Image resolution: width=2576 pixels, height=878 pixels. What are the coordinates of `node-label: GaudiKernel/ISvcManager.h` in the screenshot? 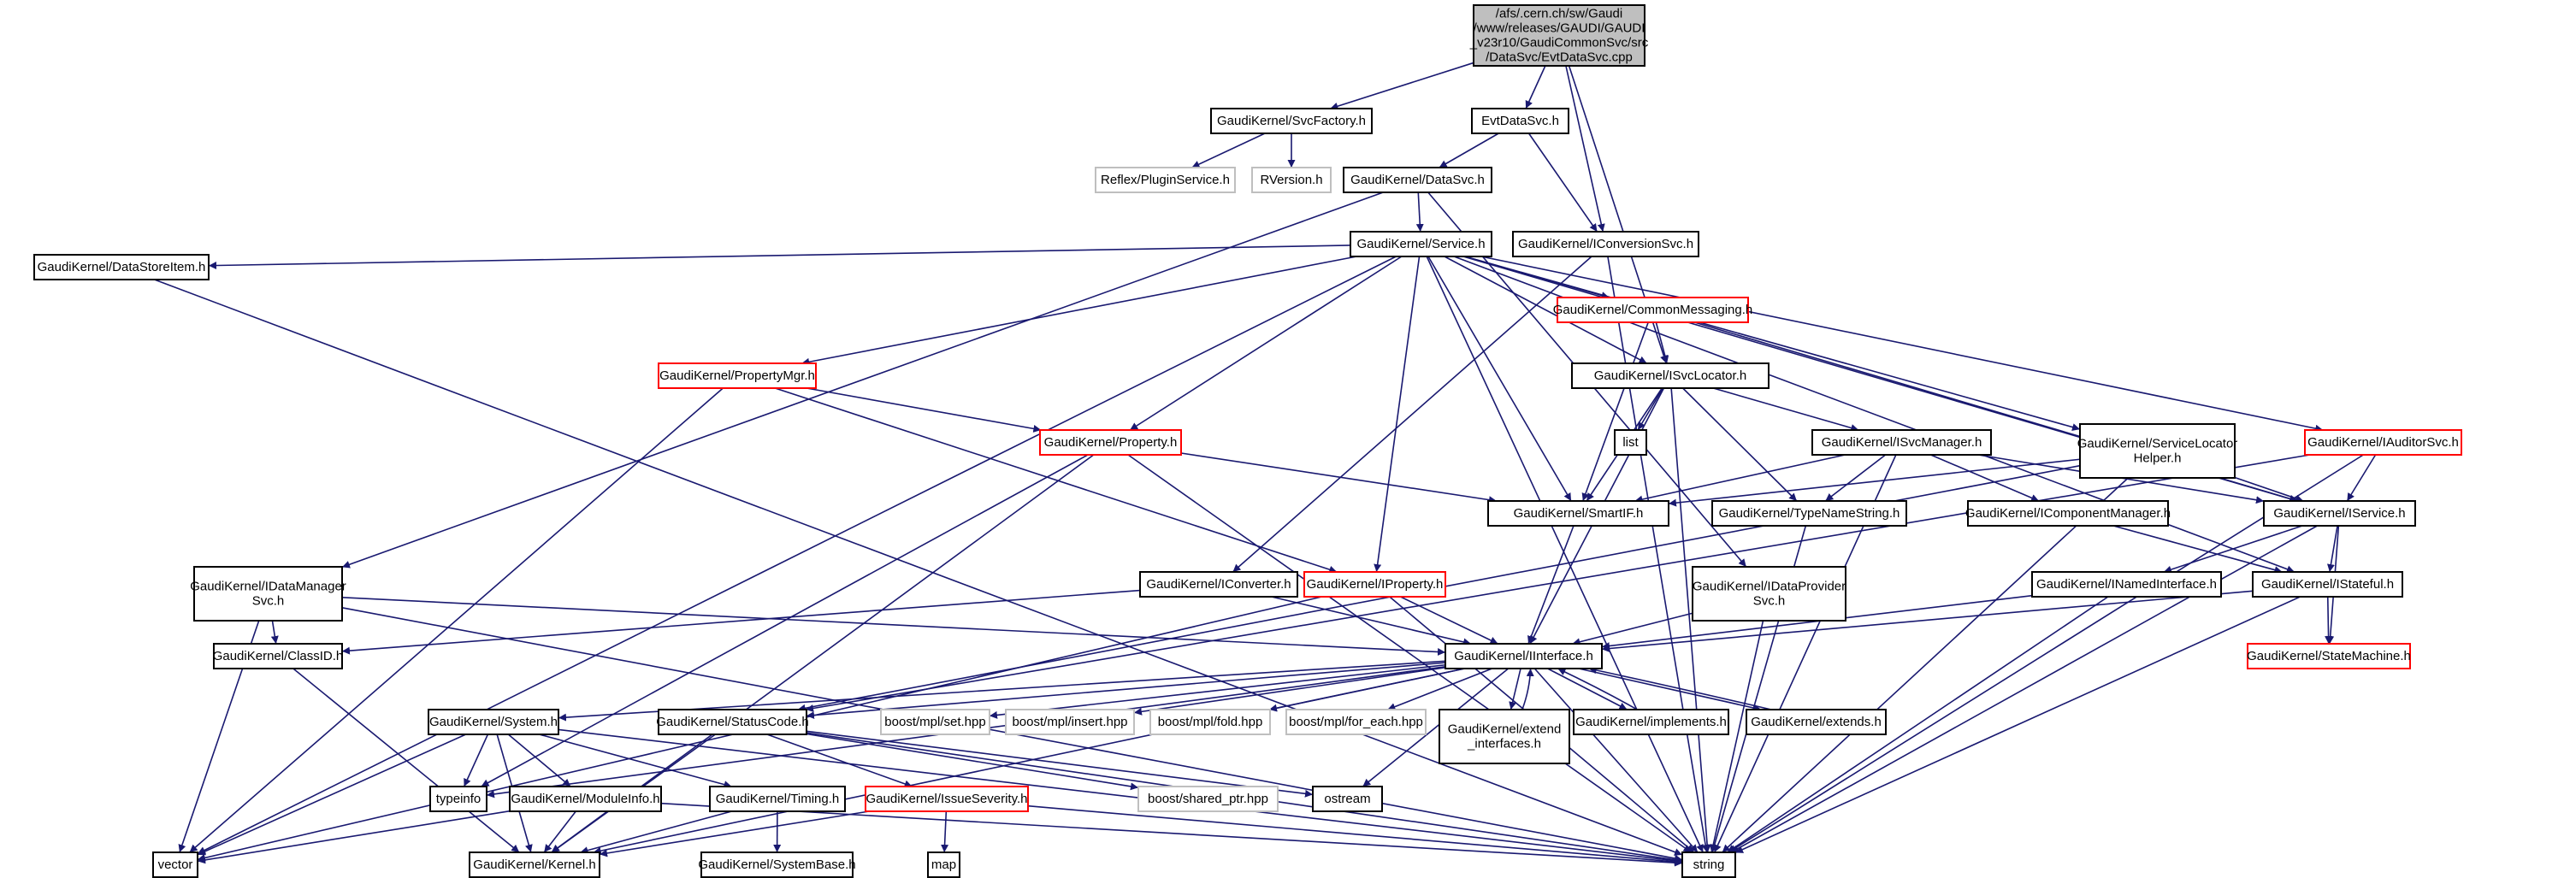 It's located at (1902, 442).